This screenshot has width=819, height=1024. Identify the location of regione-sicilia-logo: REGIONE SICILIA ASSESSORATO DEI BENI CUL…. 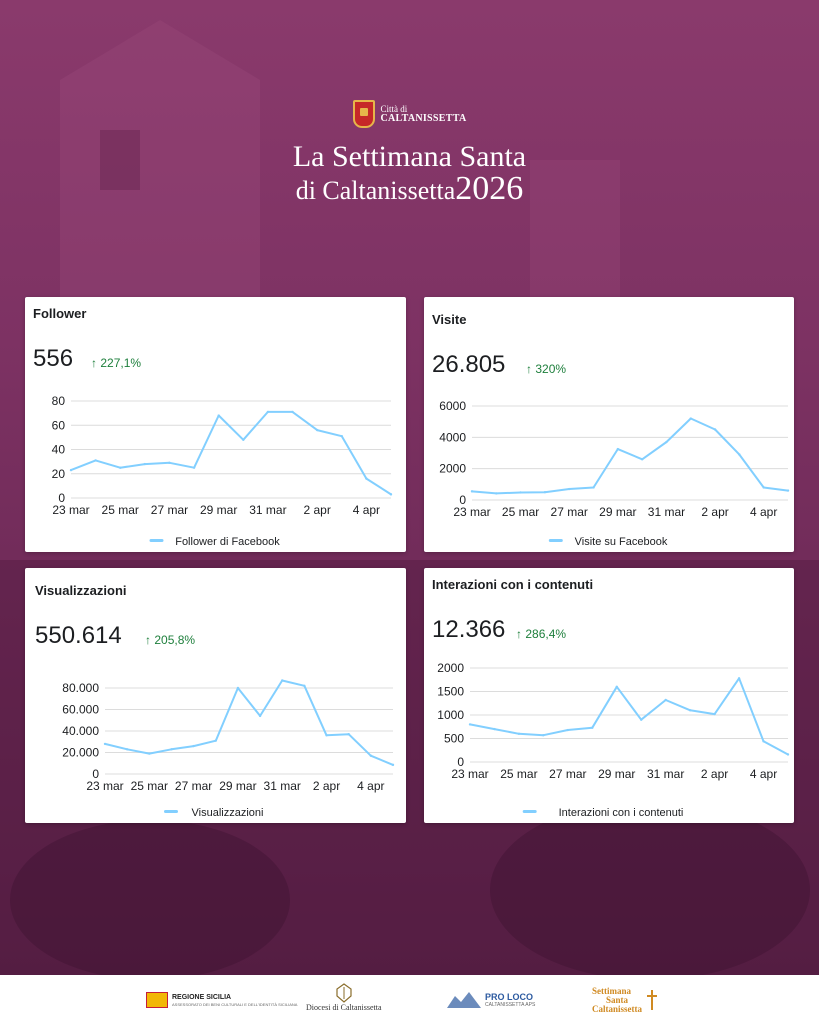
(221, 1000).